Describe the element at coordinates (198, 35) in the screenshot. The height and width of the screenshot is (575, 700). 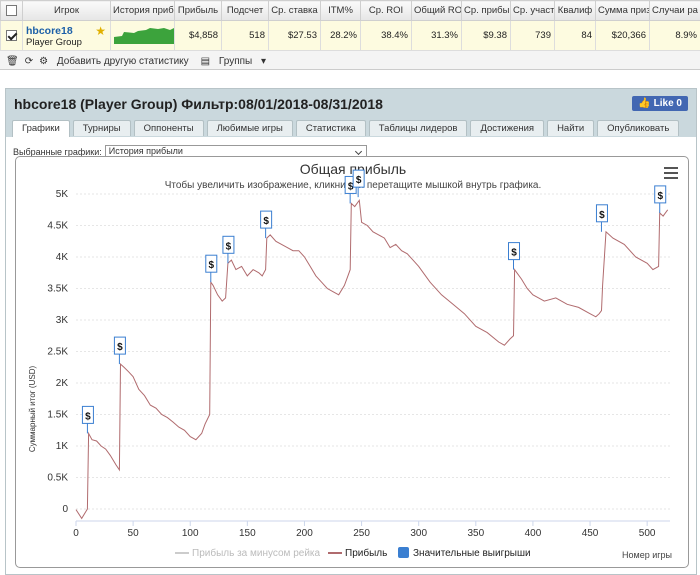
I see `profit-value: $4,858` at that location.